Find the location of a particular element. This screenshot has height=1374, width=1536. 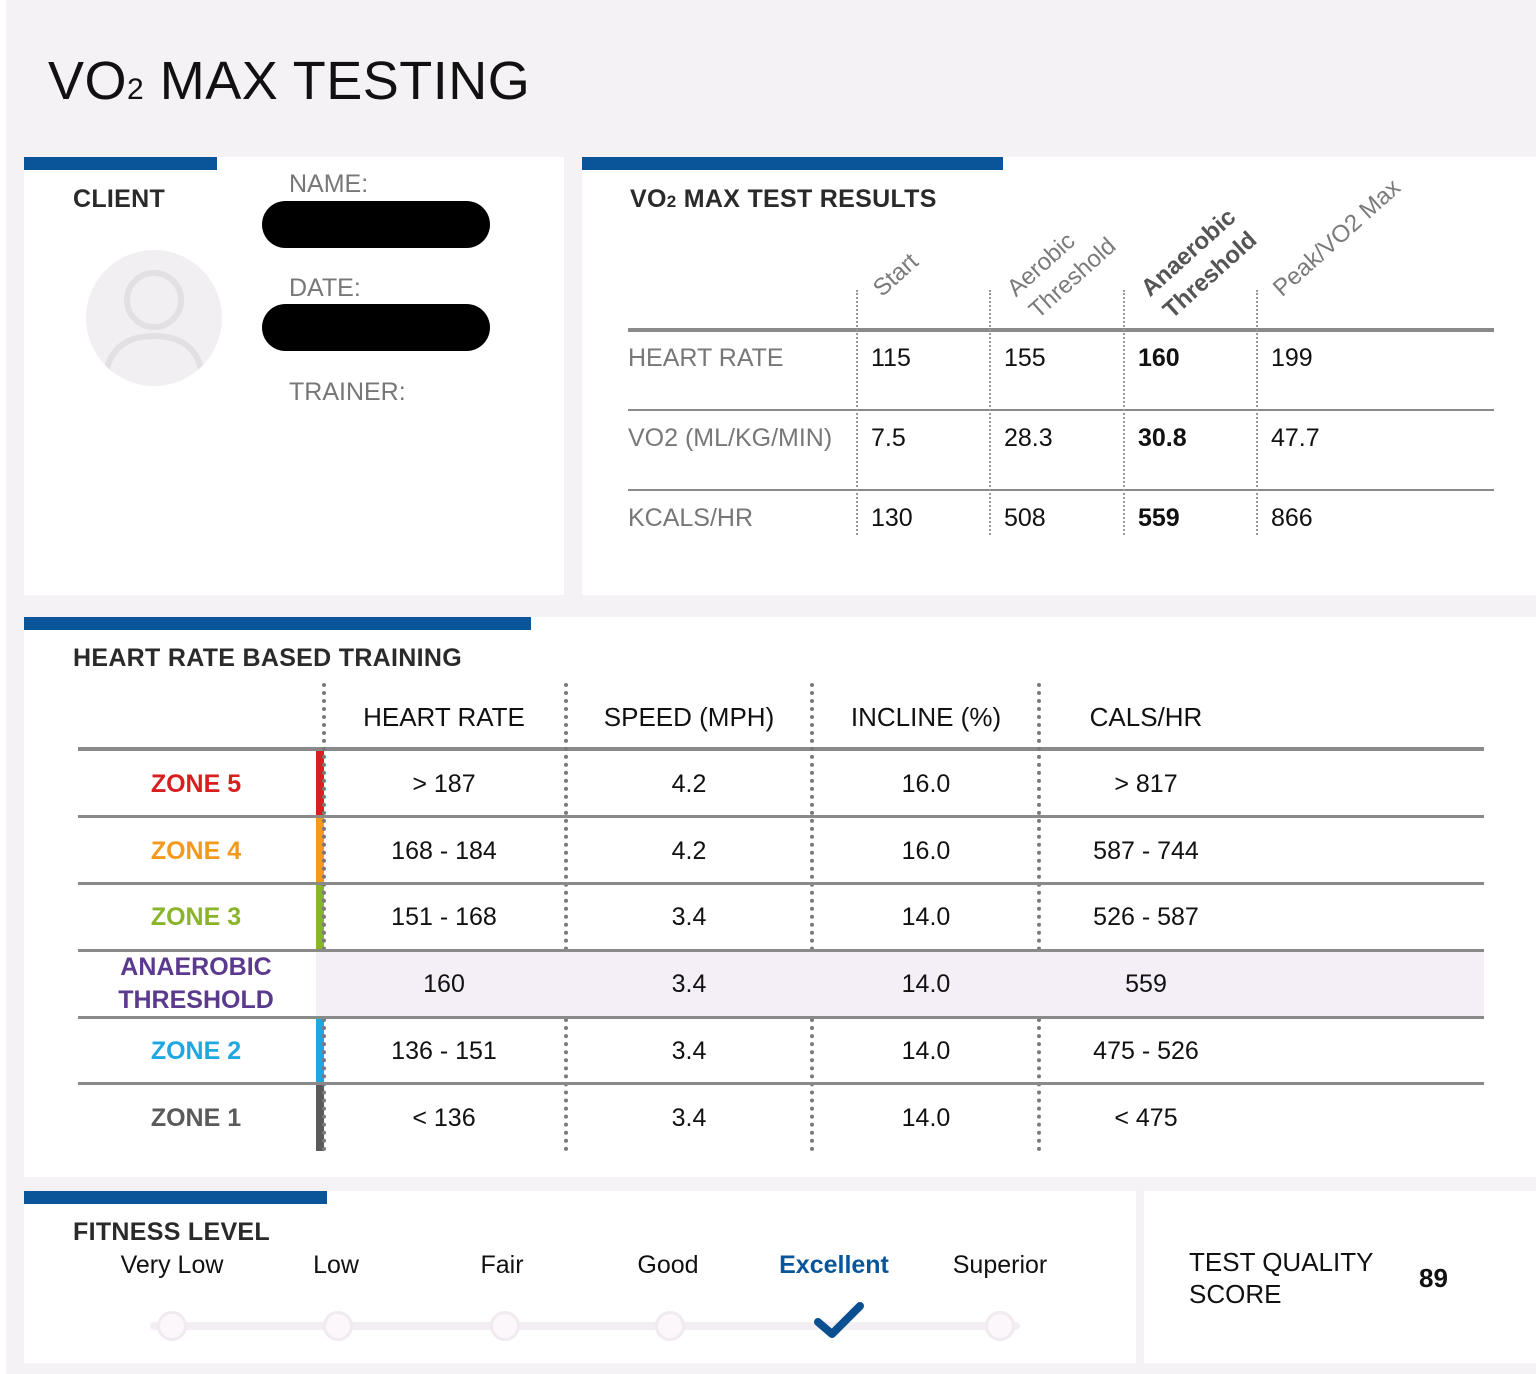

fitness-level: Superior is located at coordinates (1000, 1265).